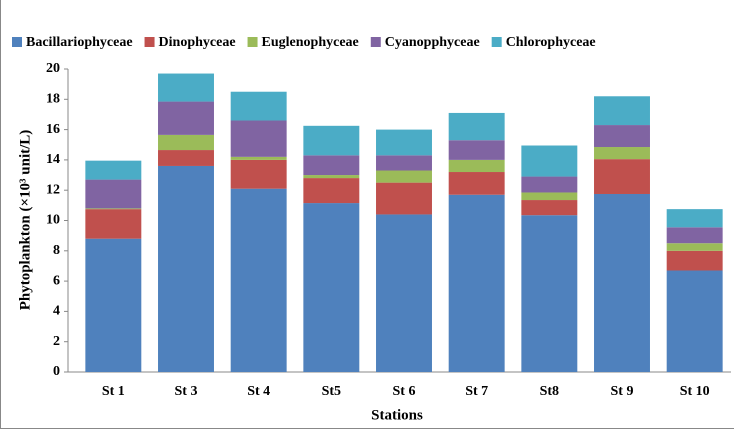  I want to click on x-tick-label: St 7, so click(476, 391).